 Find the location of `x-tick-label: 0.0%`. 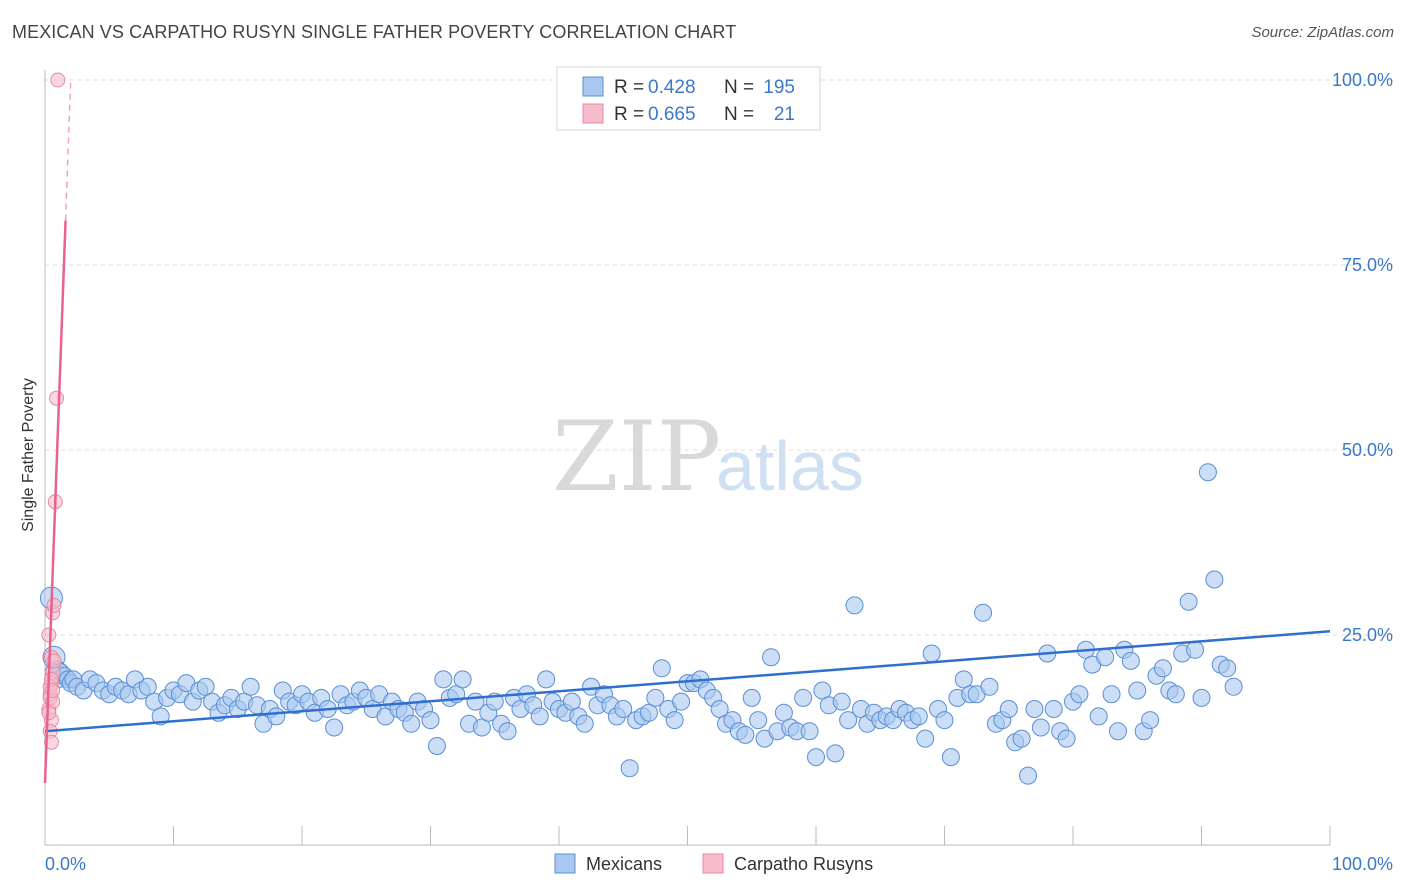

x-tick-label: 0.0% is located at coordinates (65, 864).